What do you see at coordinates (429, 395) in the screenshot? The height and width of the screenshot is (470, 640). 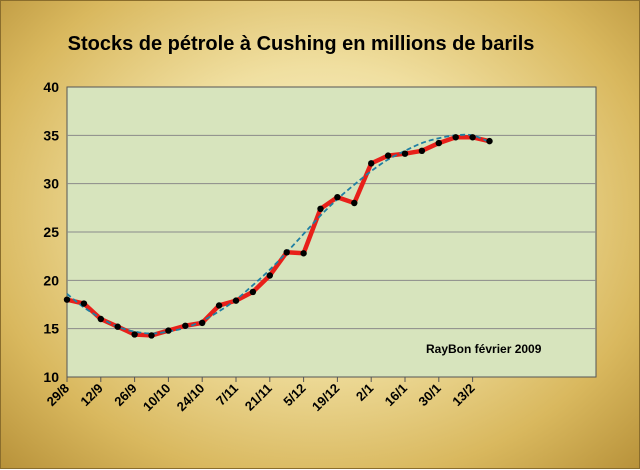 I see `x-tick-label: 30/1` at bounding box center [429, 395].